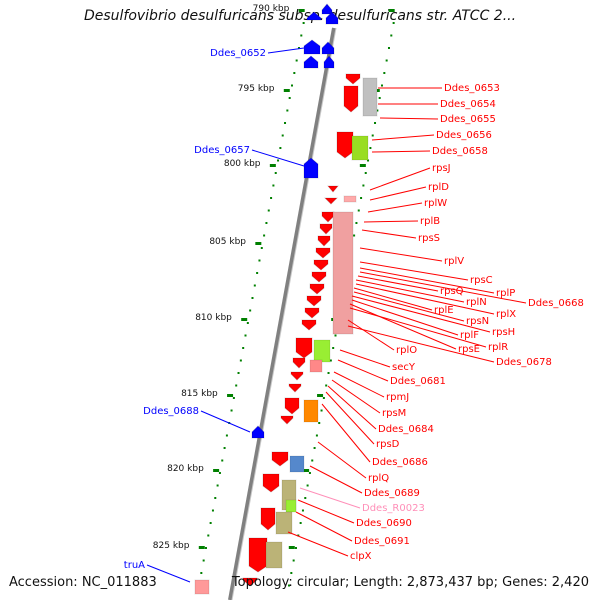 This screenshot has width=600, height=600. Describe the element at coordinates (505, 293) in the screenshot. I see `gene-label: rplP` at that location.